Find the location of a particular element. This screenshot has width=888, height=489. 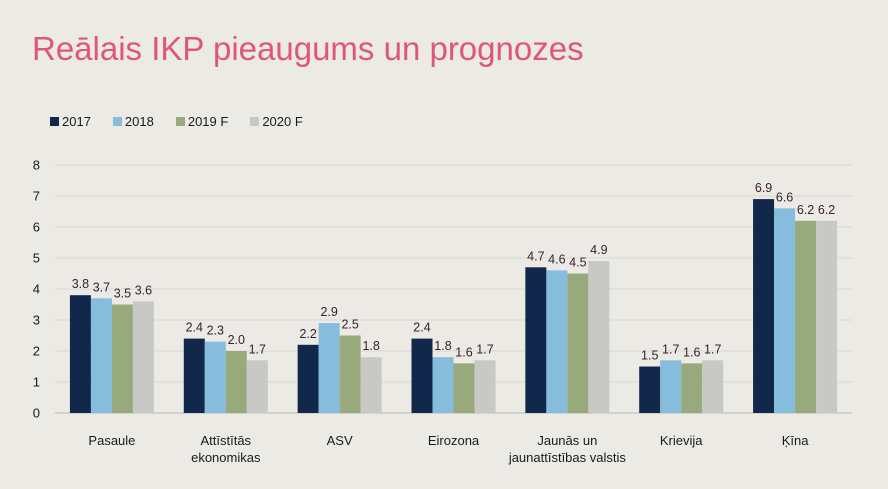

data-label: 2.0 is located at coordinates (236, 340).